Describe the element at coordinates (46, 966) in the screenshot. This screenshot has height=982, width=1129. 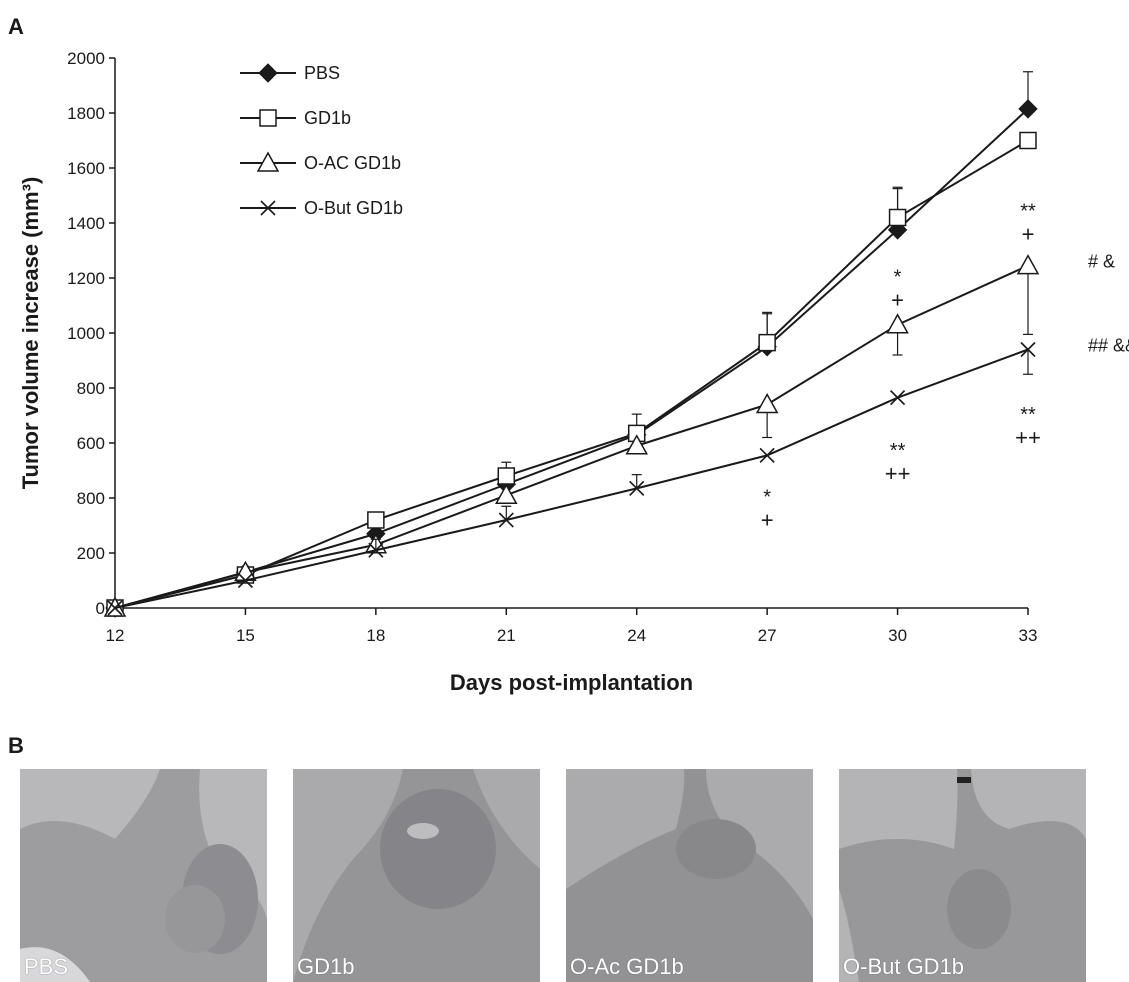
I see `photo-label-pbs: PBS` at that location.